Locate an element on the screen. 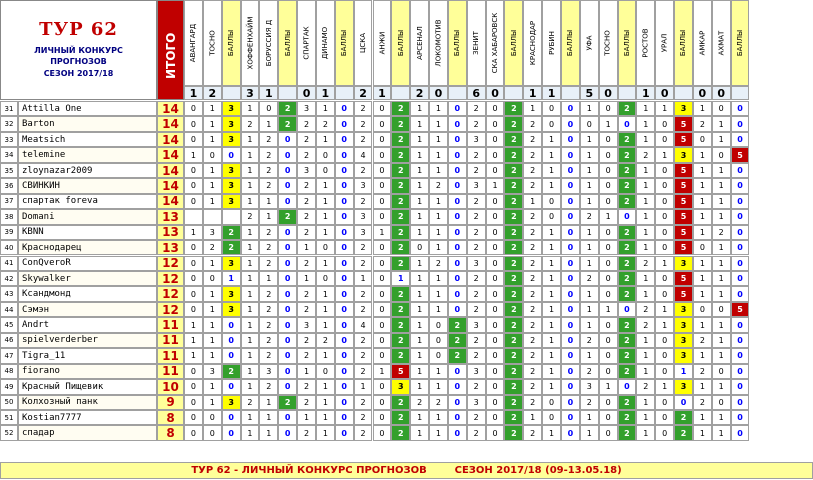  player-name: fiorano is located at coordinates (87, 371).